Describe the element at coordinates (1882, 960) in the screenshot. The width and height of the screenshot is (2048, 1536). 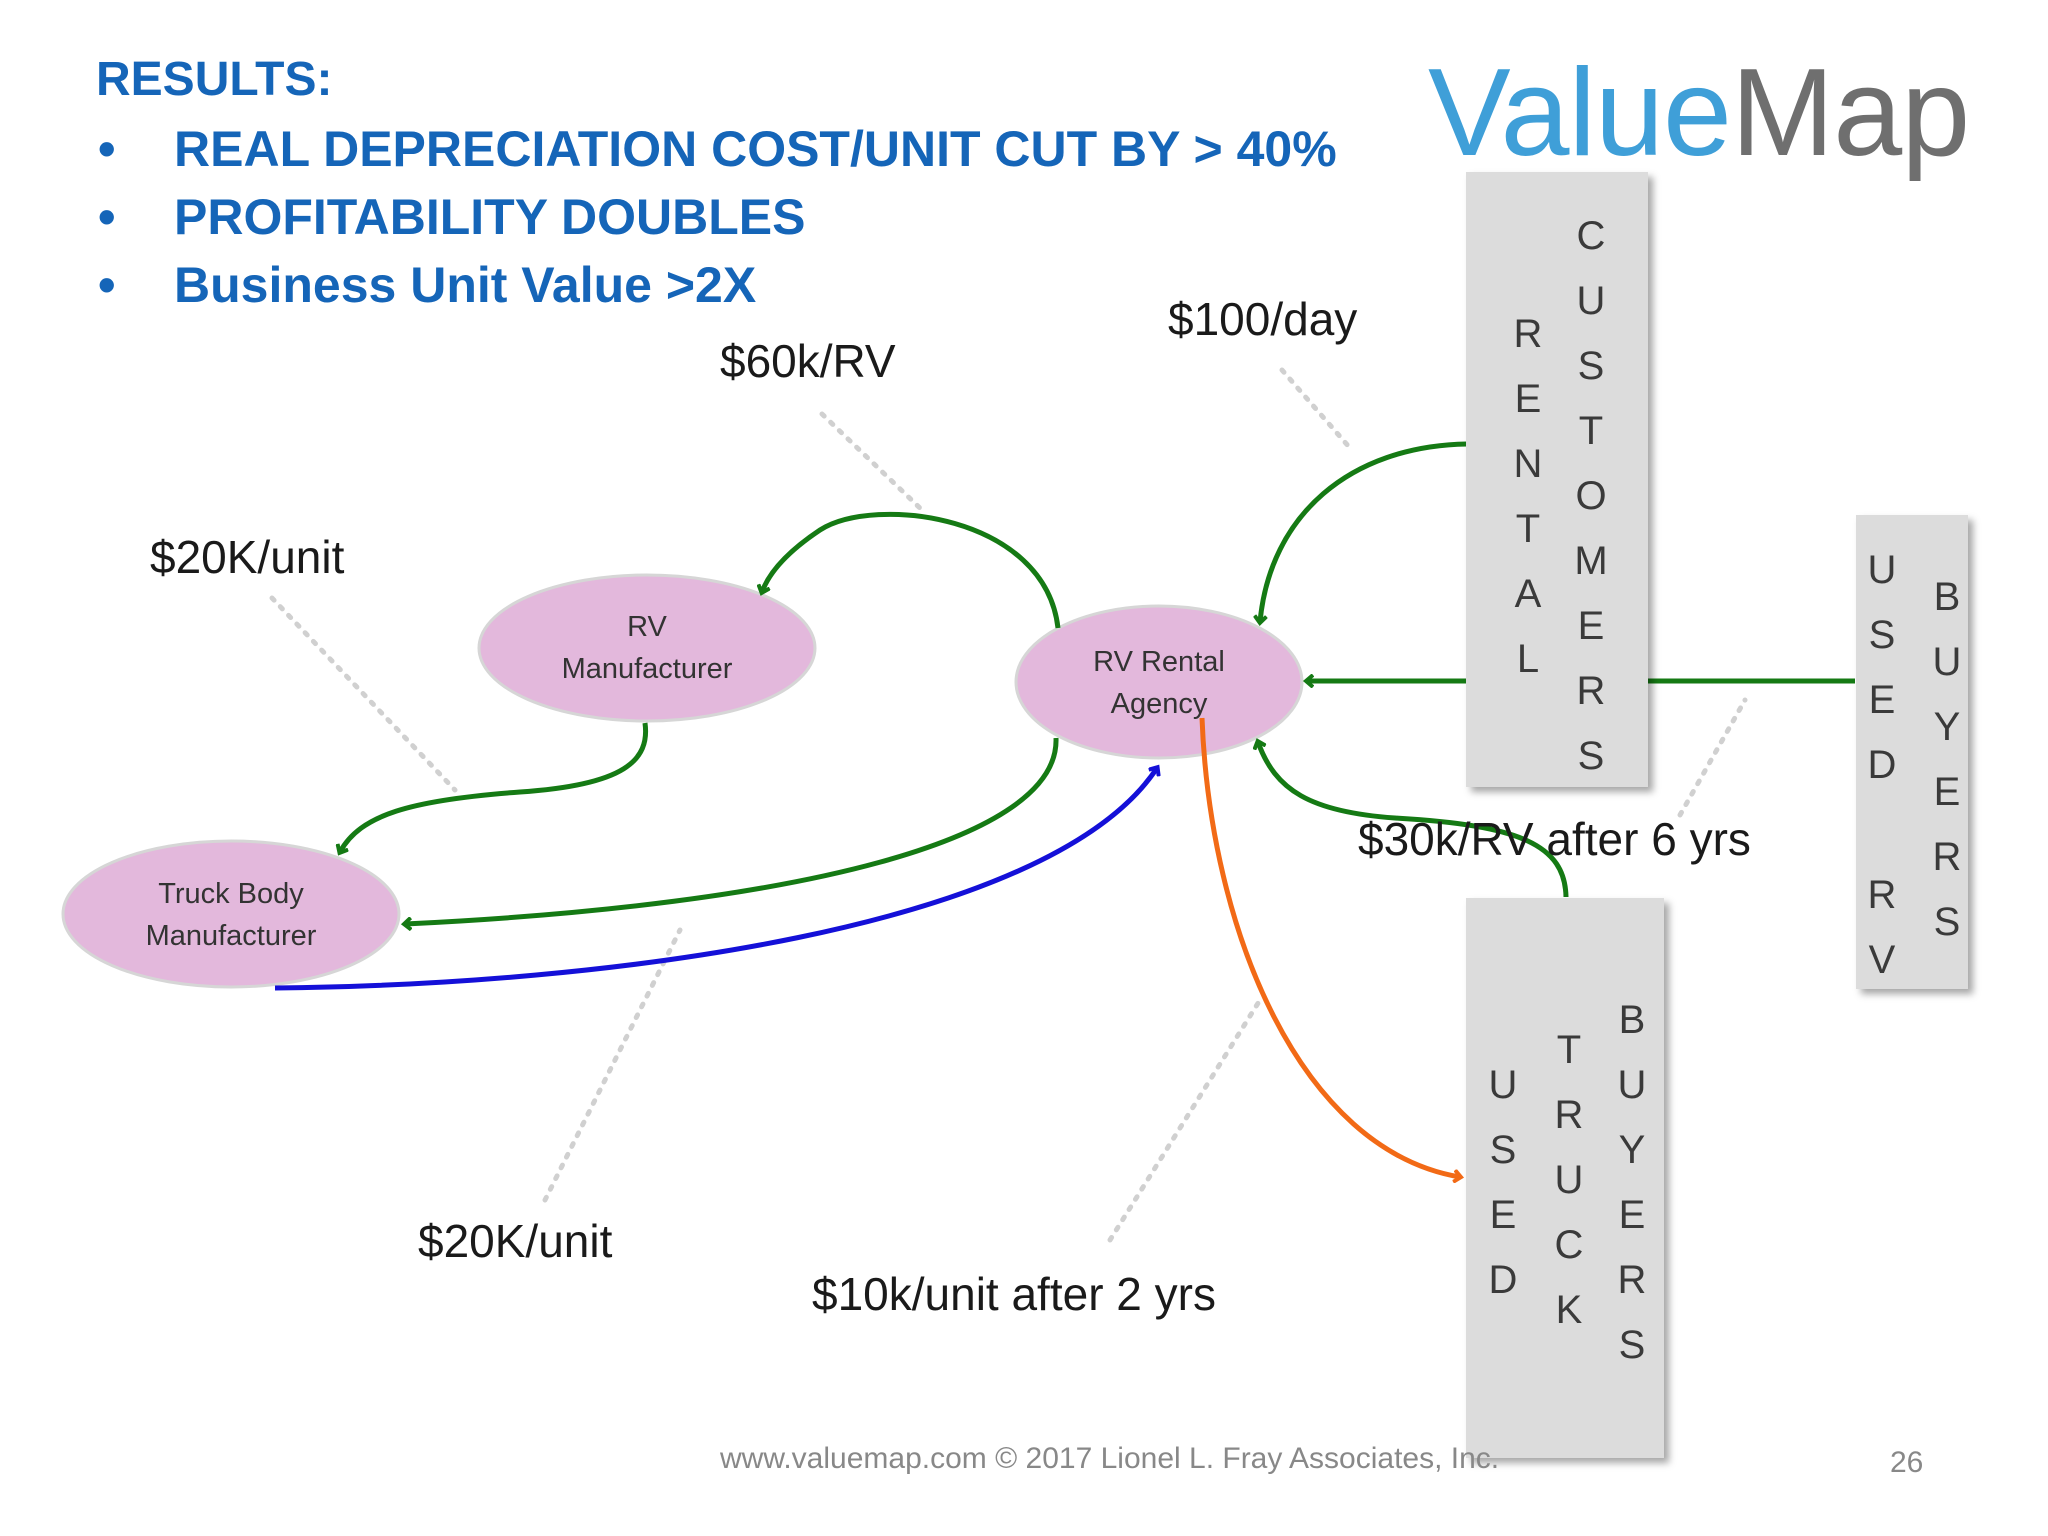
I see `vertical-letter: V` at that location.